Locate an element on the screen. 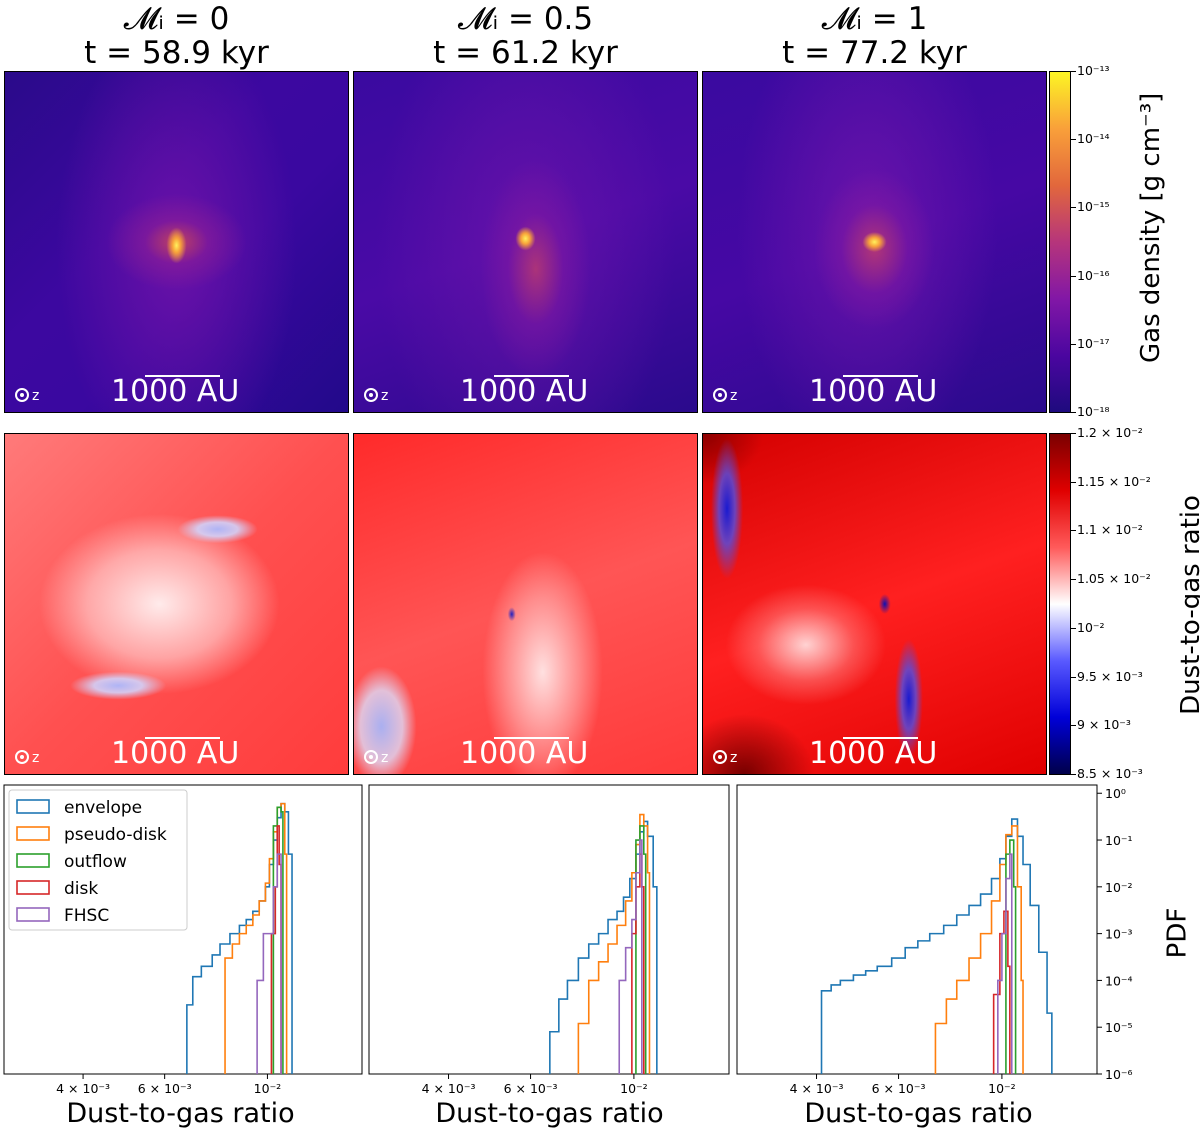  colorbar-tick-label: 9.5 × 10⁻³ is located at coordinates (1110, 676).